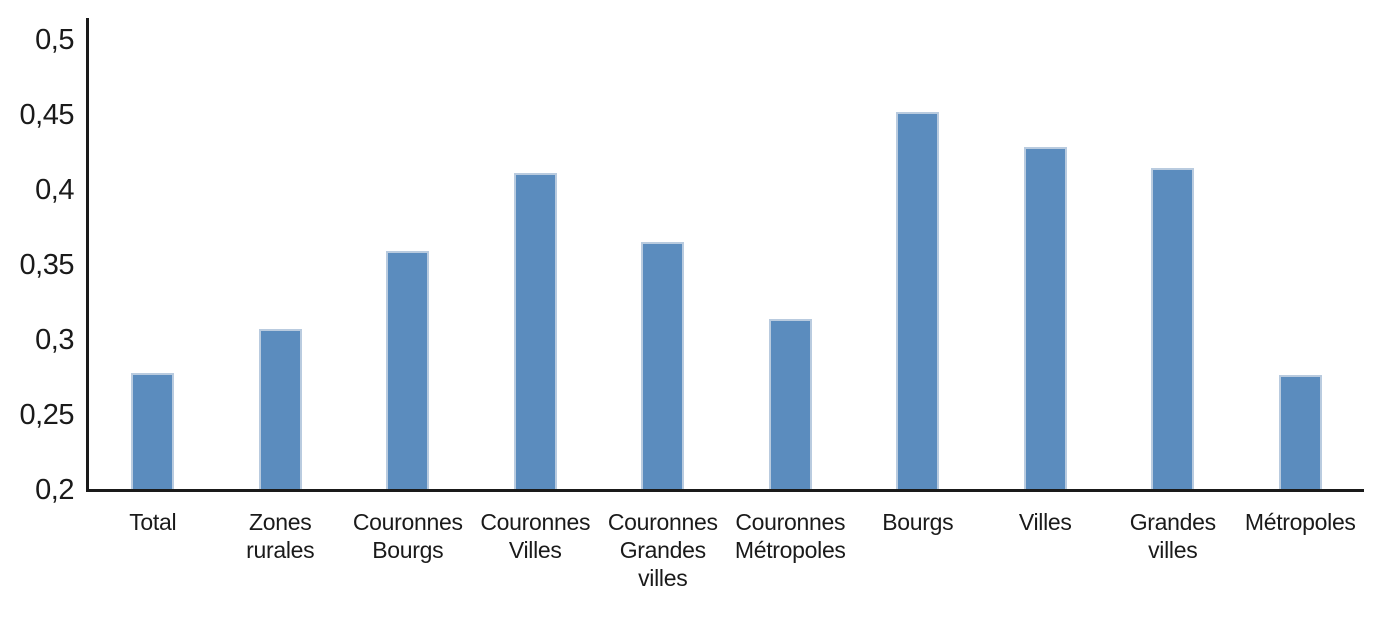  I want to click on x-tick-label-8: Grandes villes, so click(1172, 536).